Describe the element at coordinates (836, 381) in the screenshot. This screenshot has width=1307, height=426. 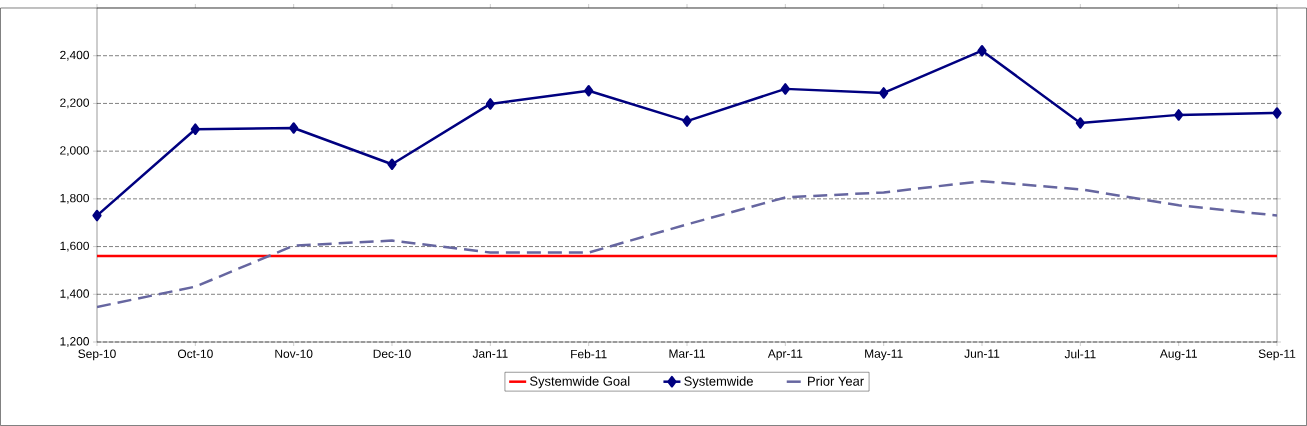
I see `legend-label: Prior Year` at that location.